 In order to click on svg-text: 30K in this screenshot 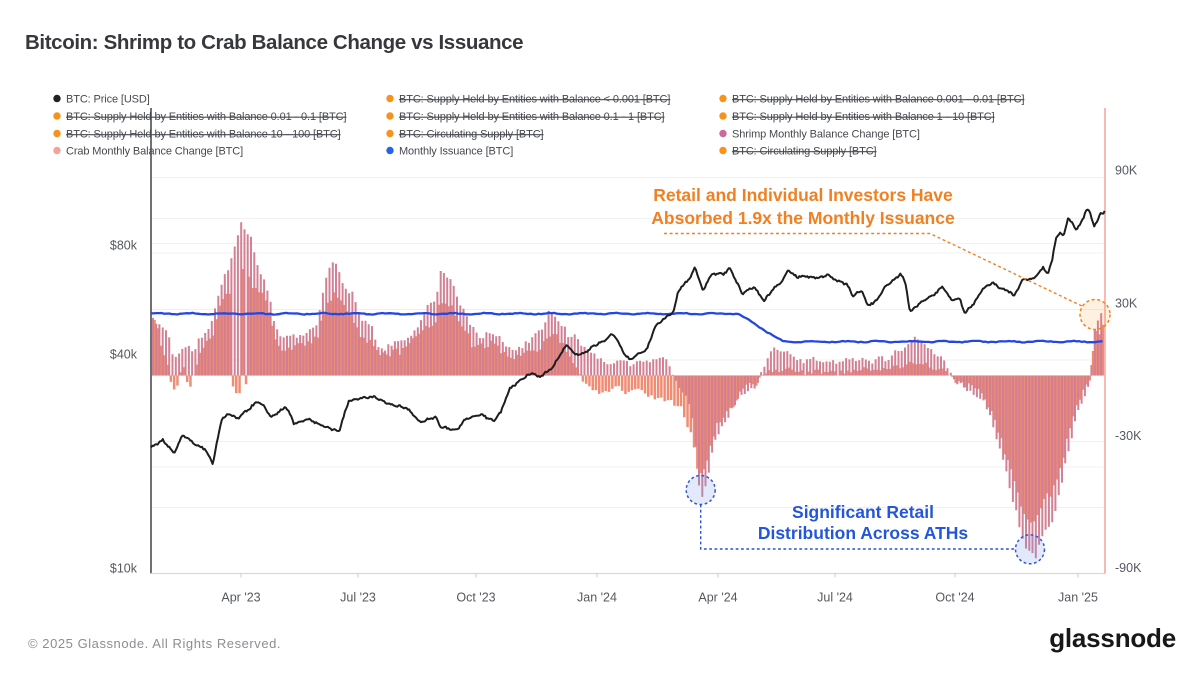, I will do `click(1126, 304)`.